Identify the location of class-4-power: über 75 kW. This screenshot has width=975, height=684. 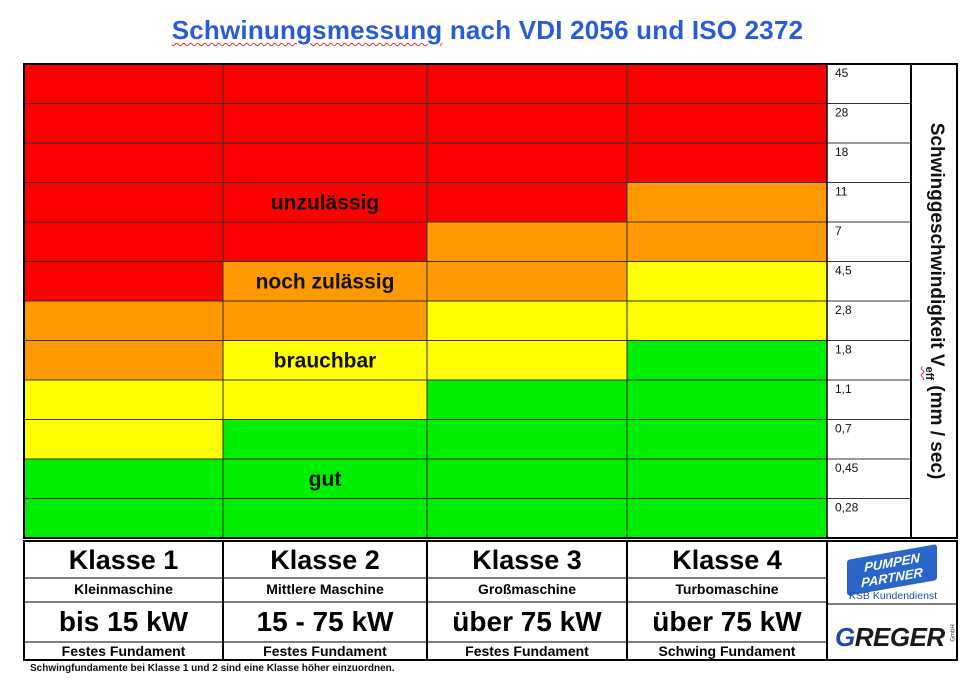
(727, 621).